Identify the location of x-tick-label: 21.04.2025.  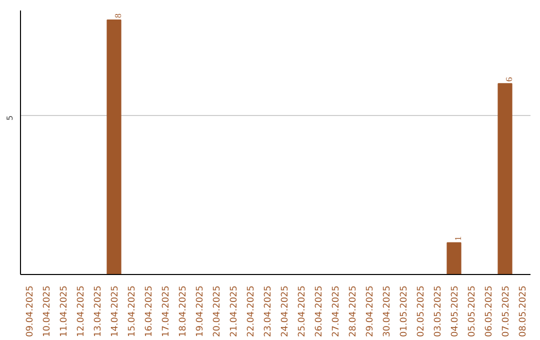
(235, 312).